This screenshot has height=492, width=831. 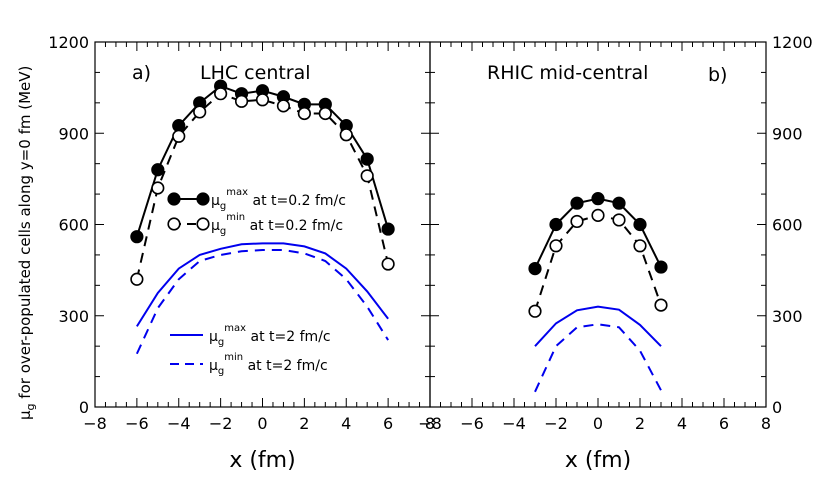 What do you see at coordinates (262, 460) in the screenshot?
I see `x-axis-title-left: x (fm)` at bounding box center [262, 460].